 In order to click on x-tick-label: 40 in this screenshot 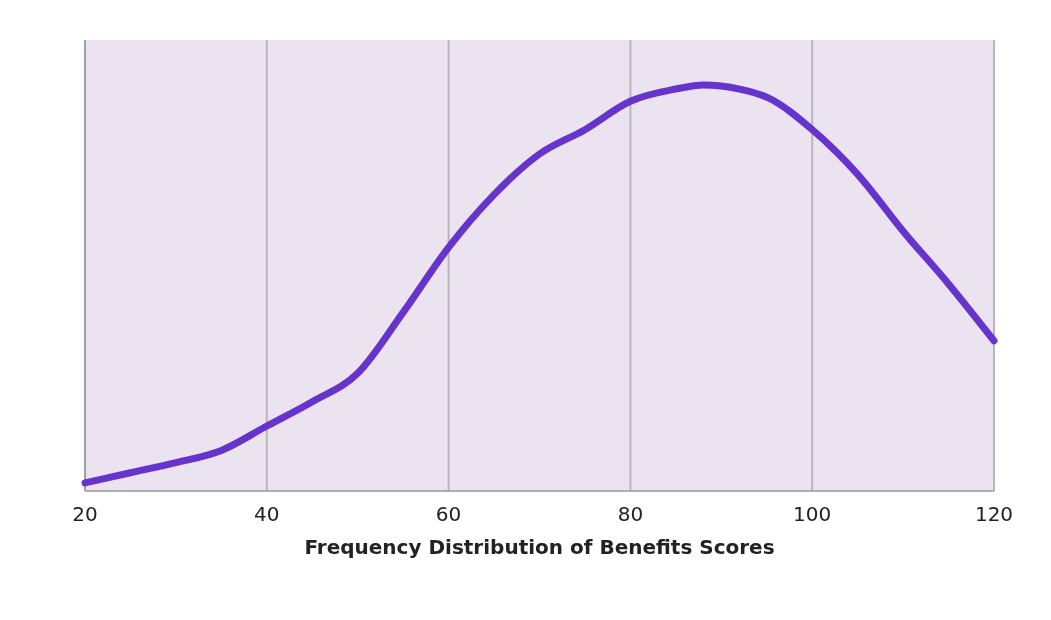, I will do `click(267, 514)`.